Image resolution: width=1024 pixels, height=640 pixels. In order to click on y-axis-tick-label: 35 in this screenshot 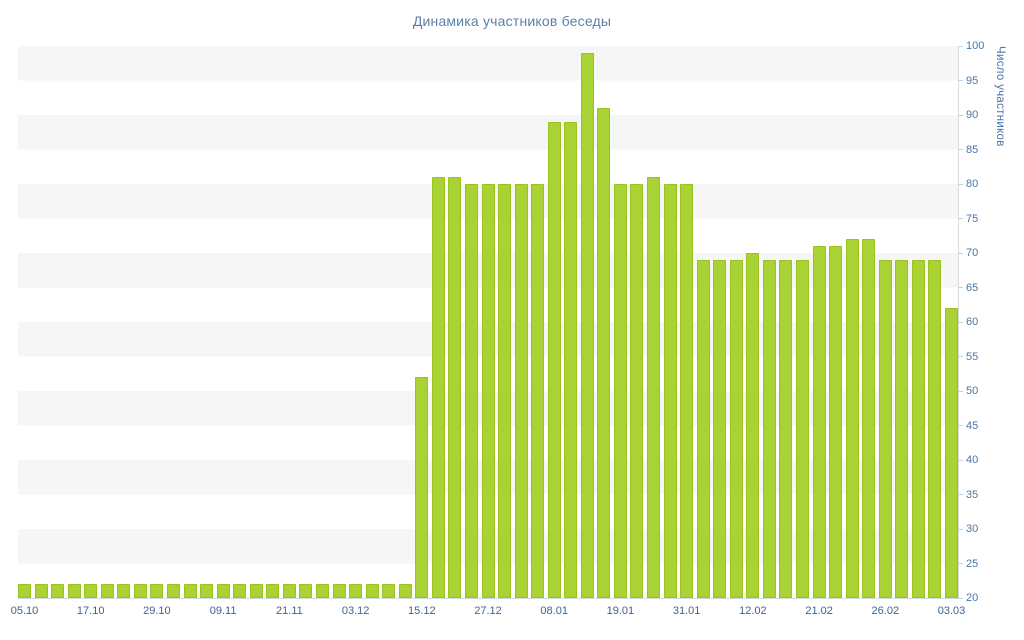, I will do `click(972, 494)`.